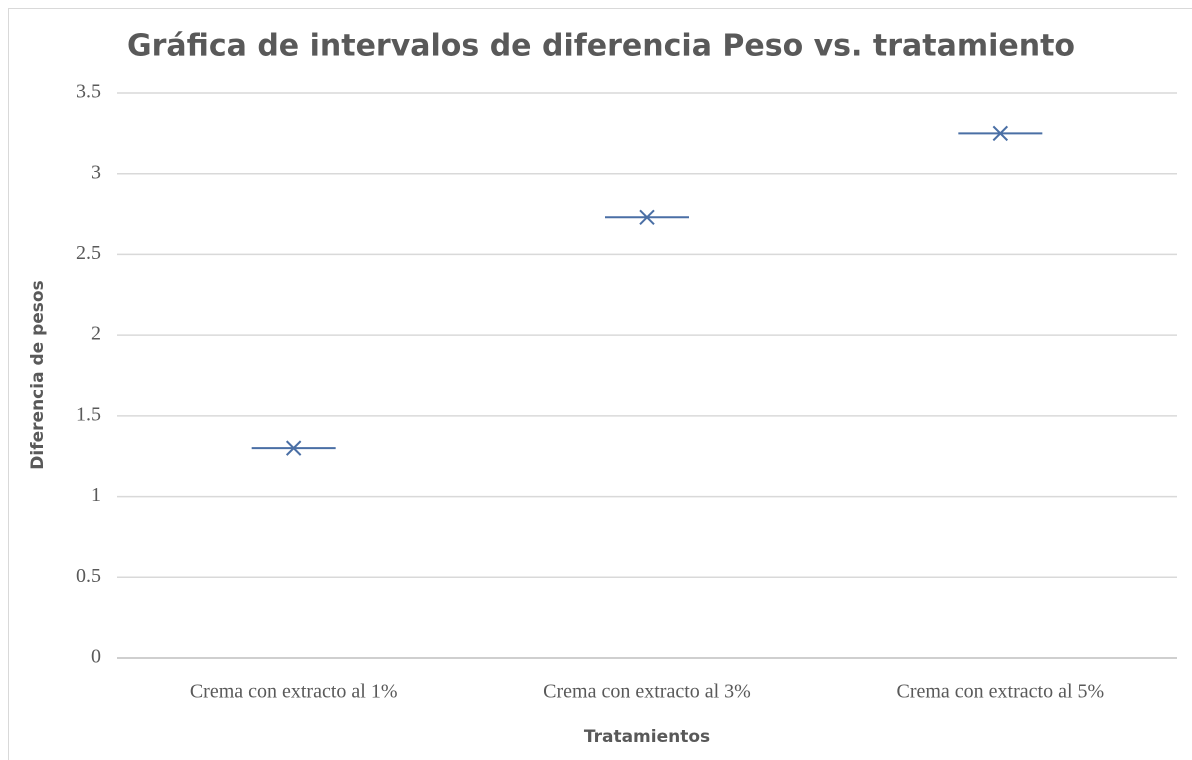 Image resolution: width=1192 pixels, height=760 pixels. What do you see at coordinates (1000, 692) in the screenshot?
I see `x-tick-label: Crema con extracto al 5%` at bounding box center [1000, 692].